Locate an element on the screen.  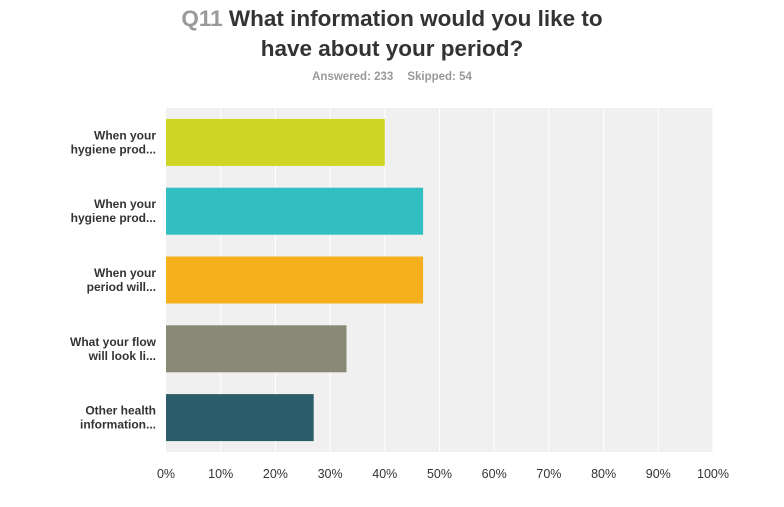
category-label: What your flow is located at coordinates (113, 342).